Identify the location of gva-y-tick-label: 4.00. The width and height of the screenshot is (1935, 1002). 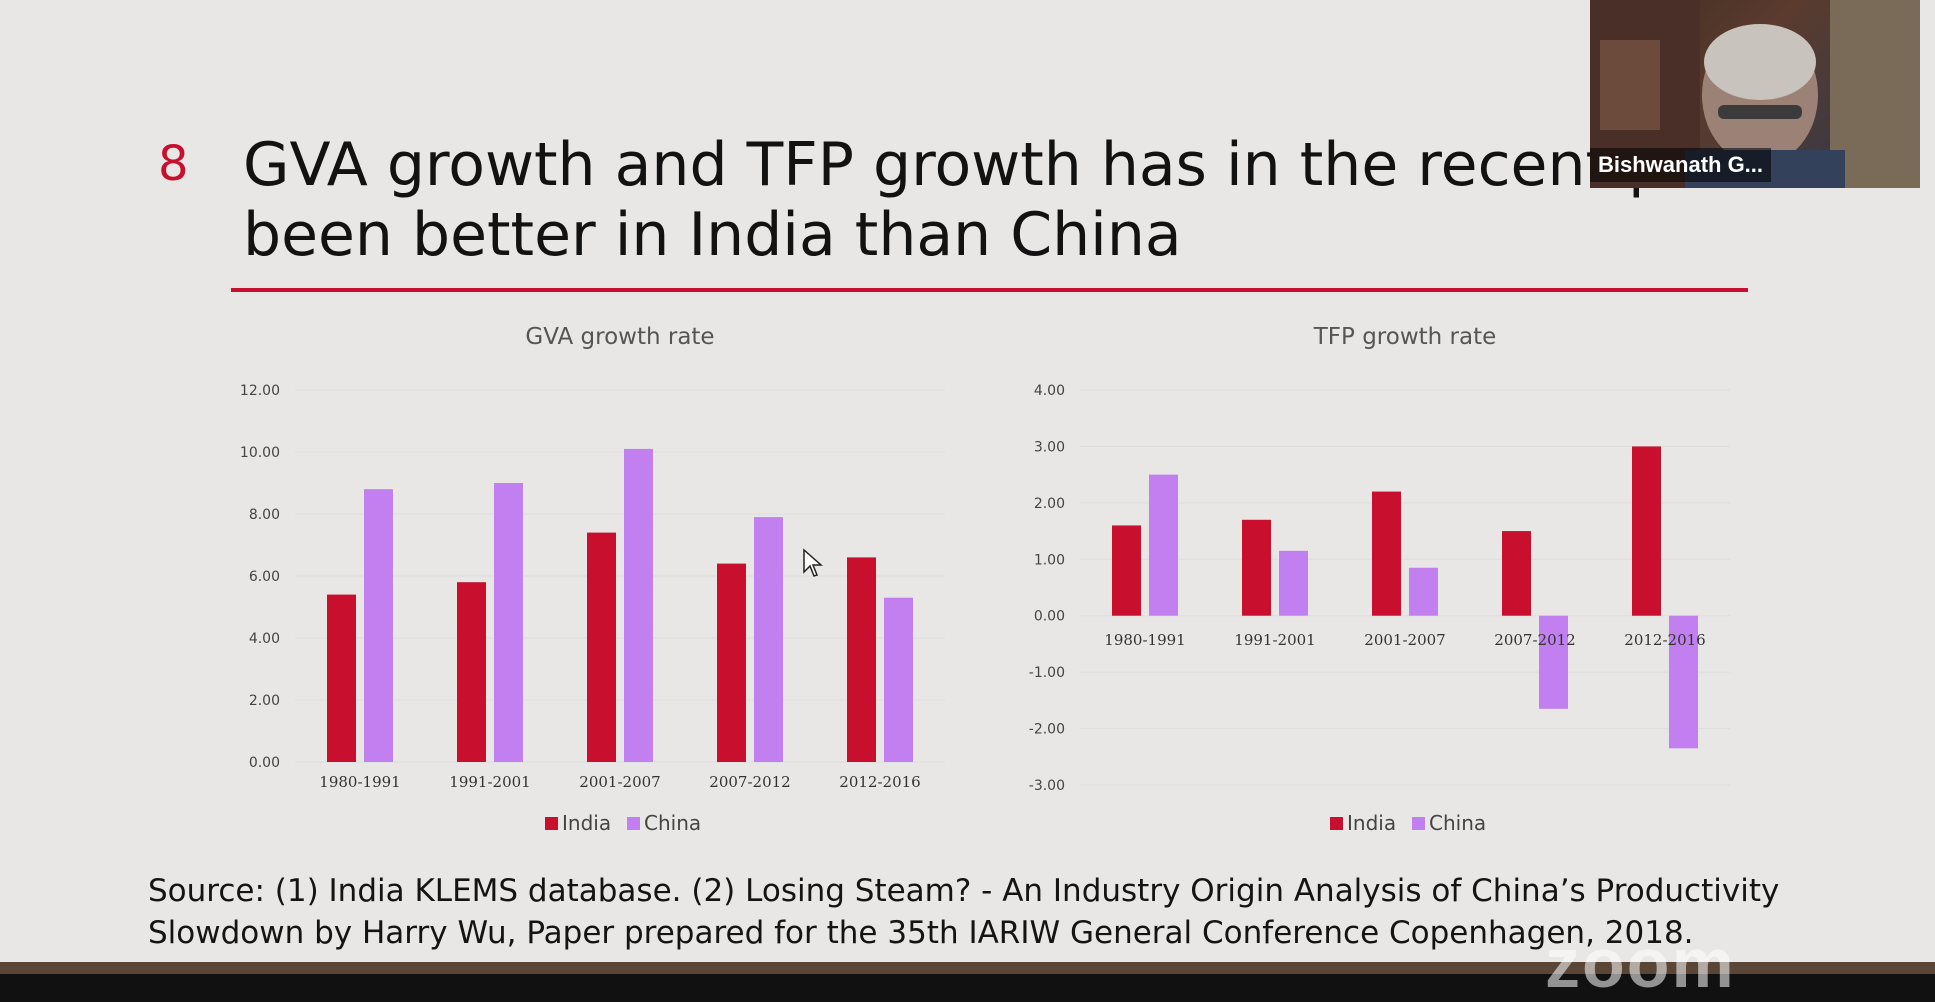
(264, 639).